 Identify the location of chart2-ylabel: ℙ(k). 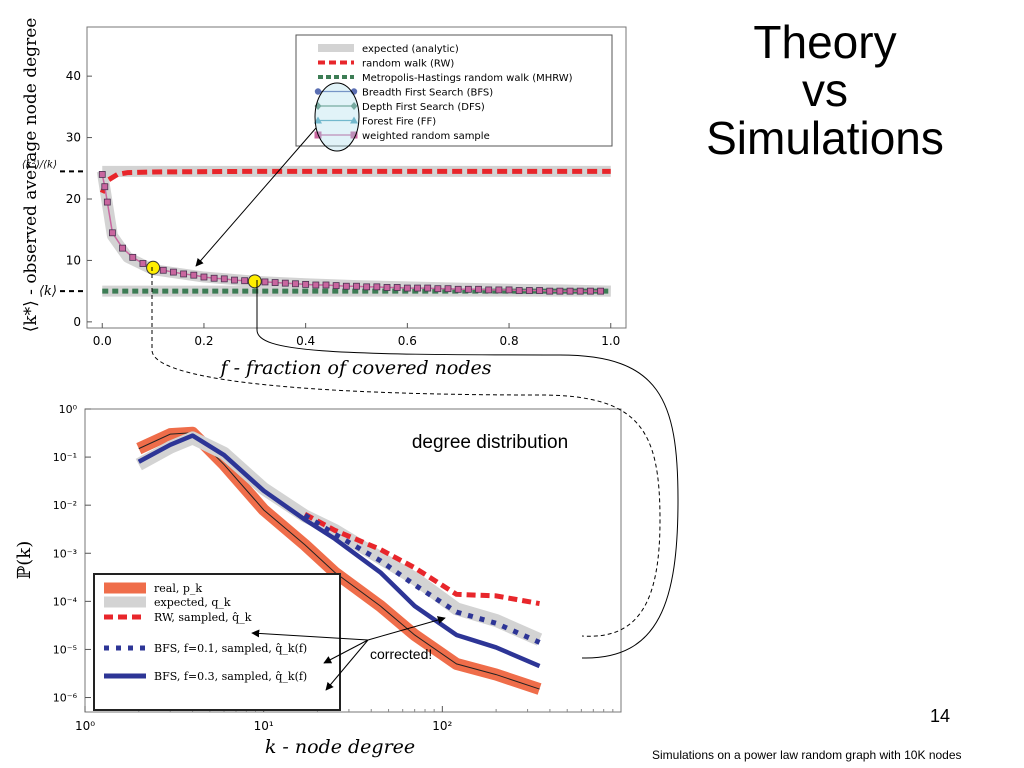
(24, 560).